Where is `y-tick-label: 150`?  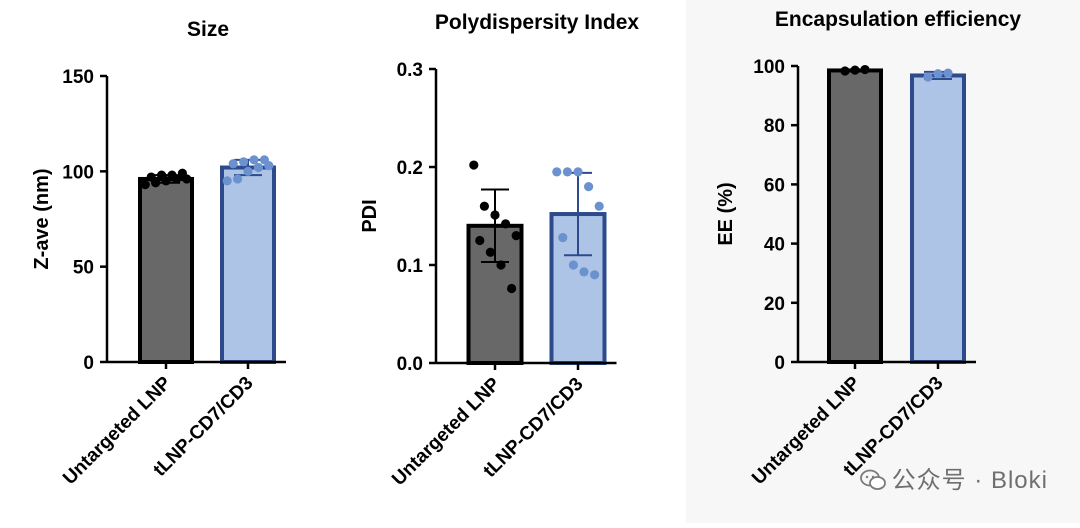 y-tick-label: 150 is located at coordinates (78, 77).